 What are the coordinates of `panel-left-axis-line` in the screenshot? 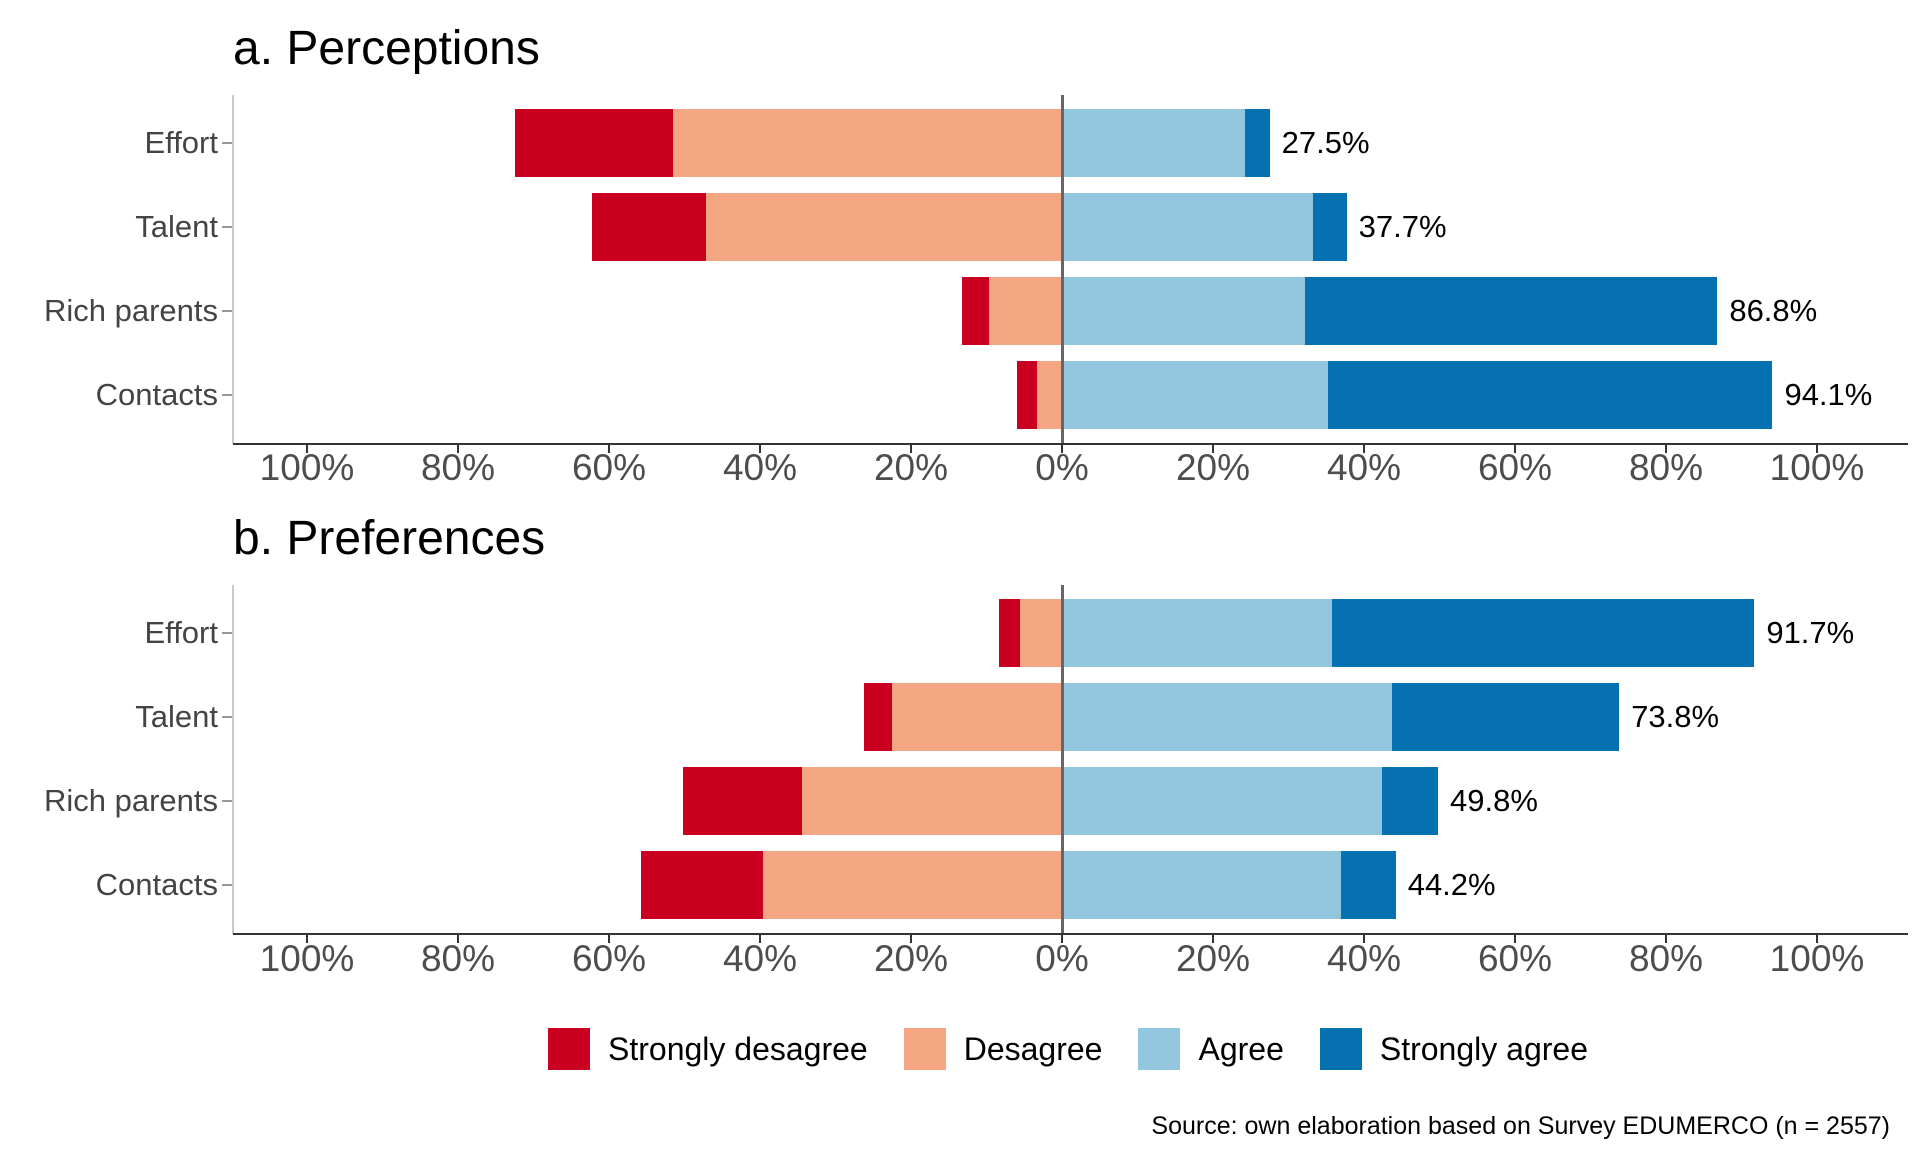 It's located at (233, 269).